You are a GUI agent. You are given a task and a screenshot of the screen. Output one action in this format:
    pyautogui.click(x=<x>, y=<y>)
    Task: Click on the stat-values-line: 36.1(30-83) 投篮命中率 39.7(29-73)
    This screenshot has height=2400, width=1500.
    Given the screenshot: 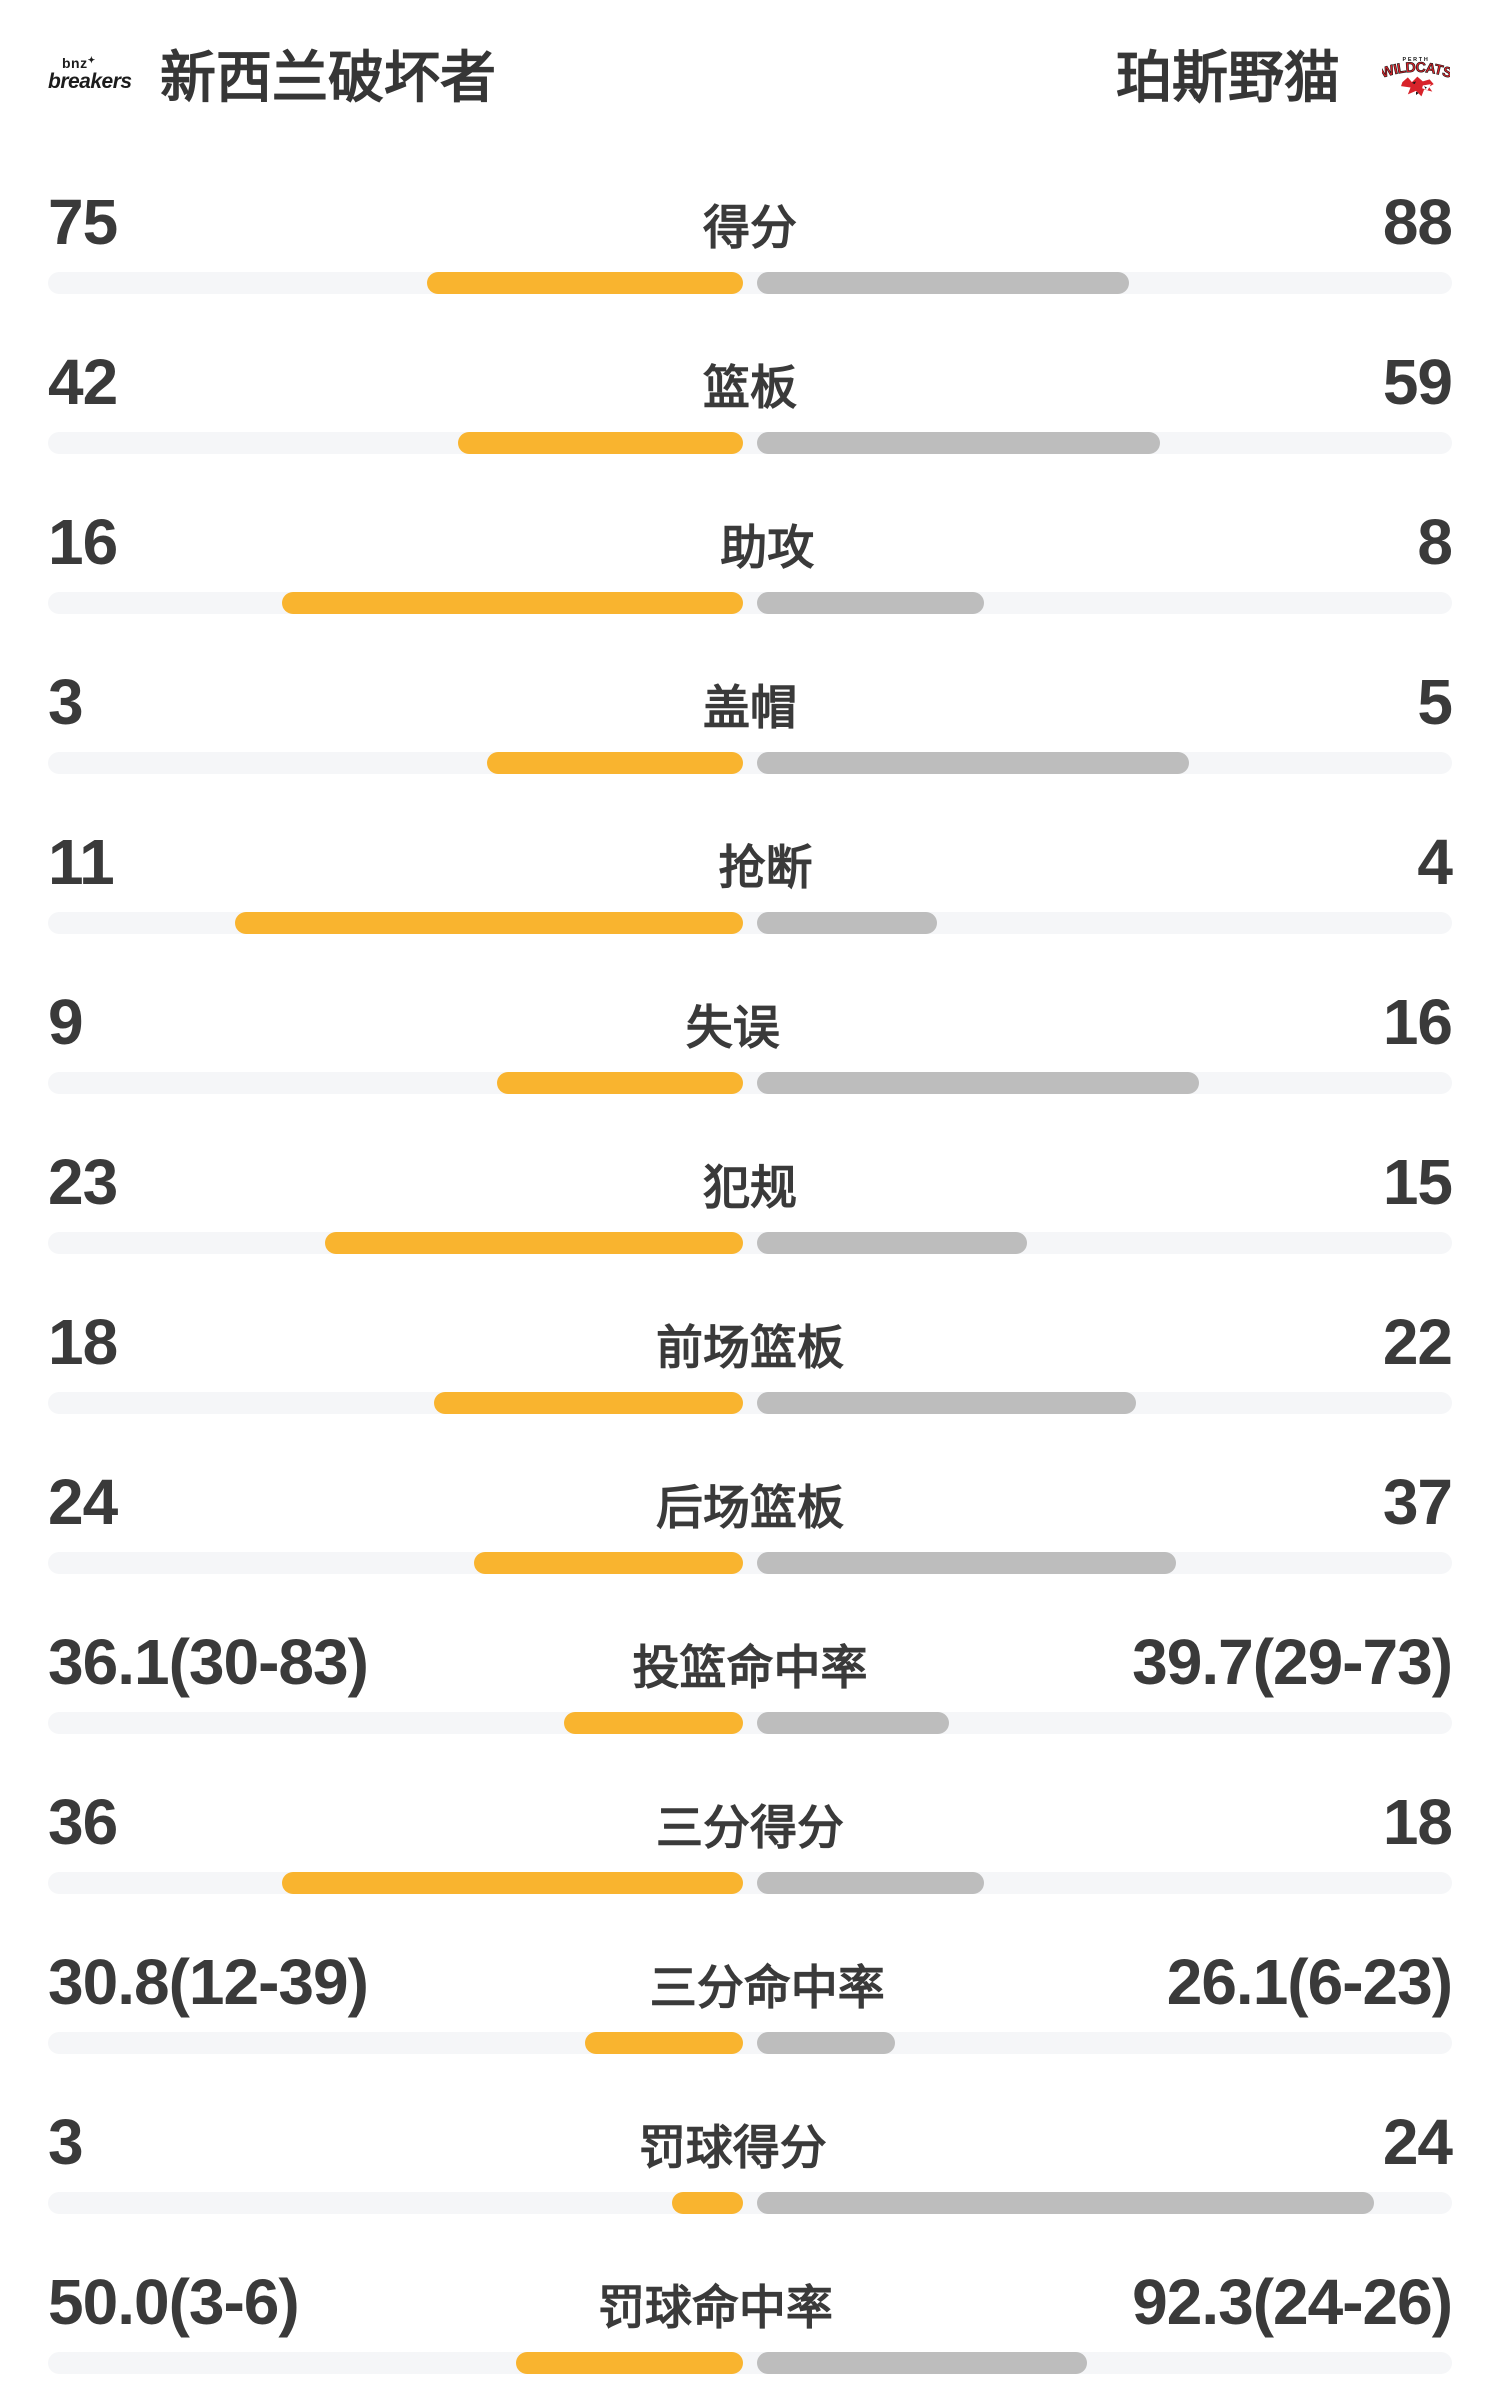 What is the action you would take?
    pyautogui.click(x=750, y=1664)
    